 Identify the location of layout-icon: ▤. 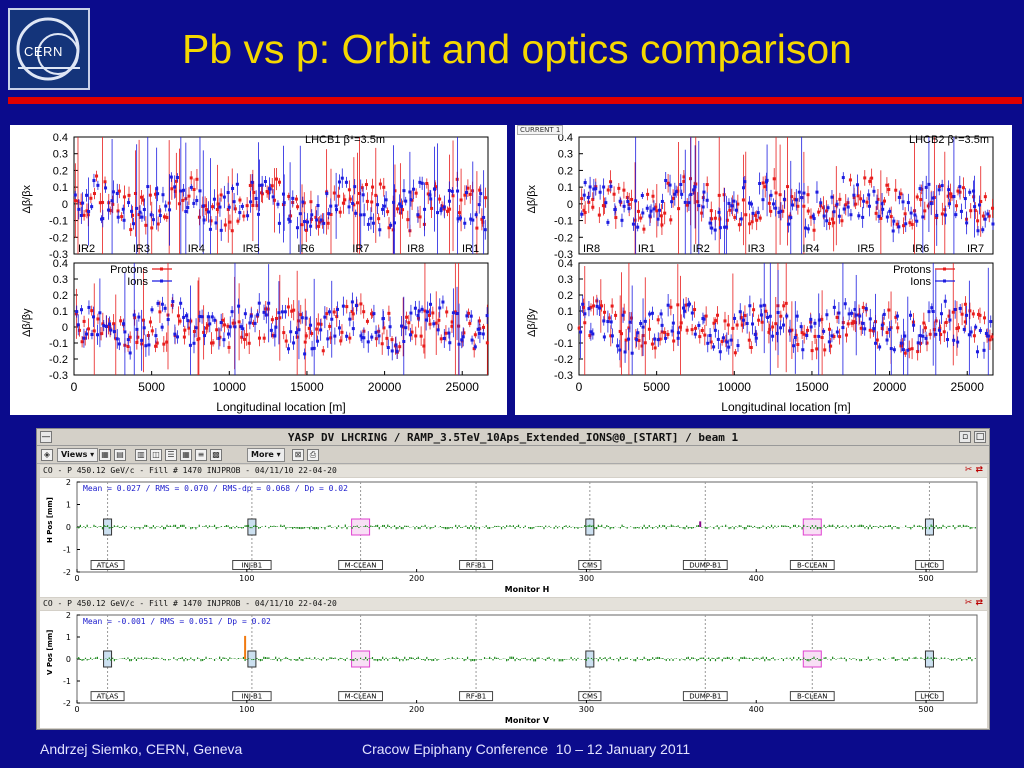
(120, 455).